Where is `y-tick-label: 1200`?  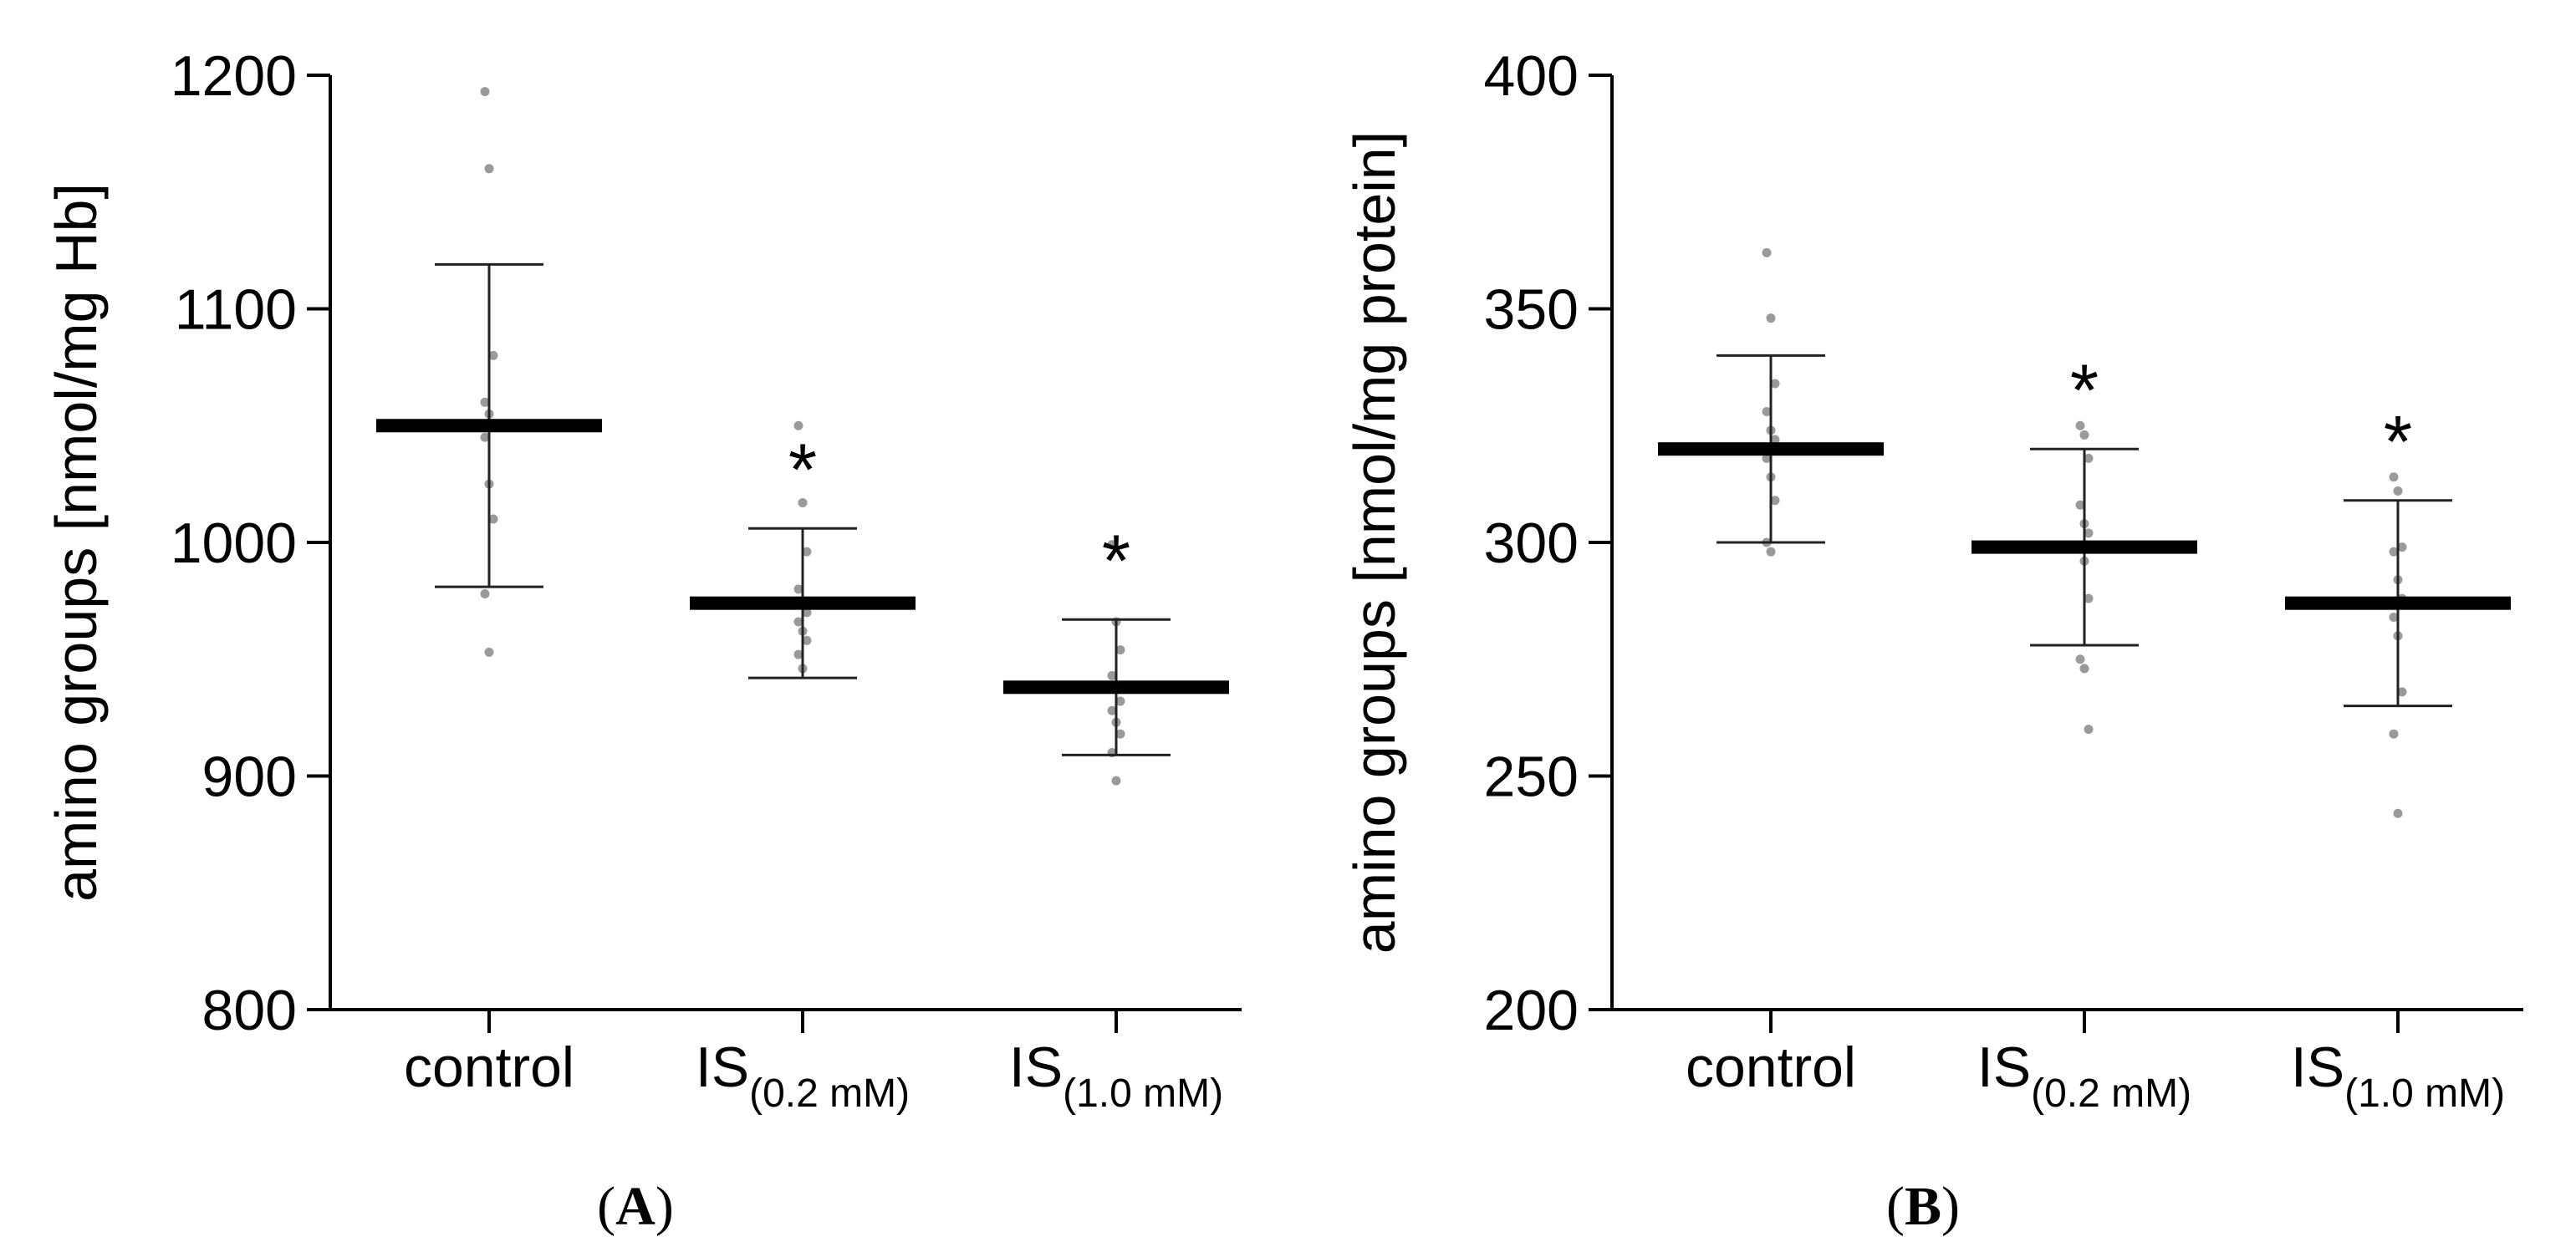 y-tick-label: 1200 is located at coordinates (234, 76).